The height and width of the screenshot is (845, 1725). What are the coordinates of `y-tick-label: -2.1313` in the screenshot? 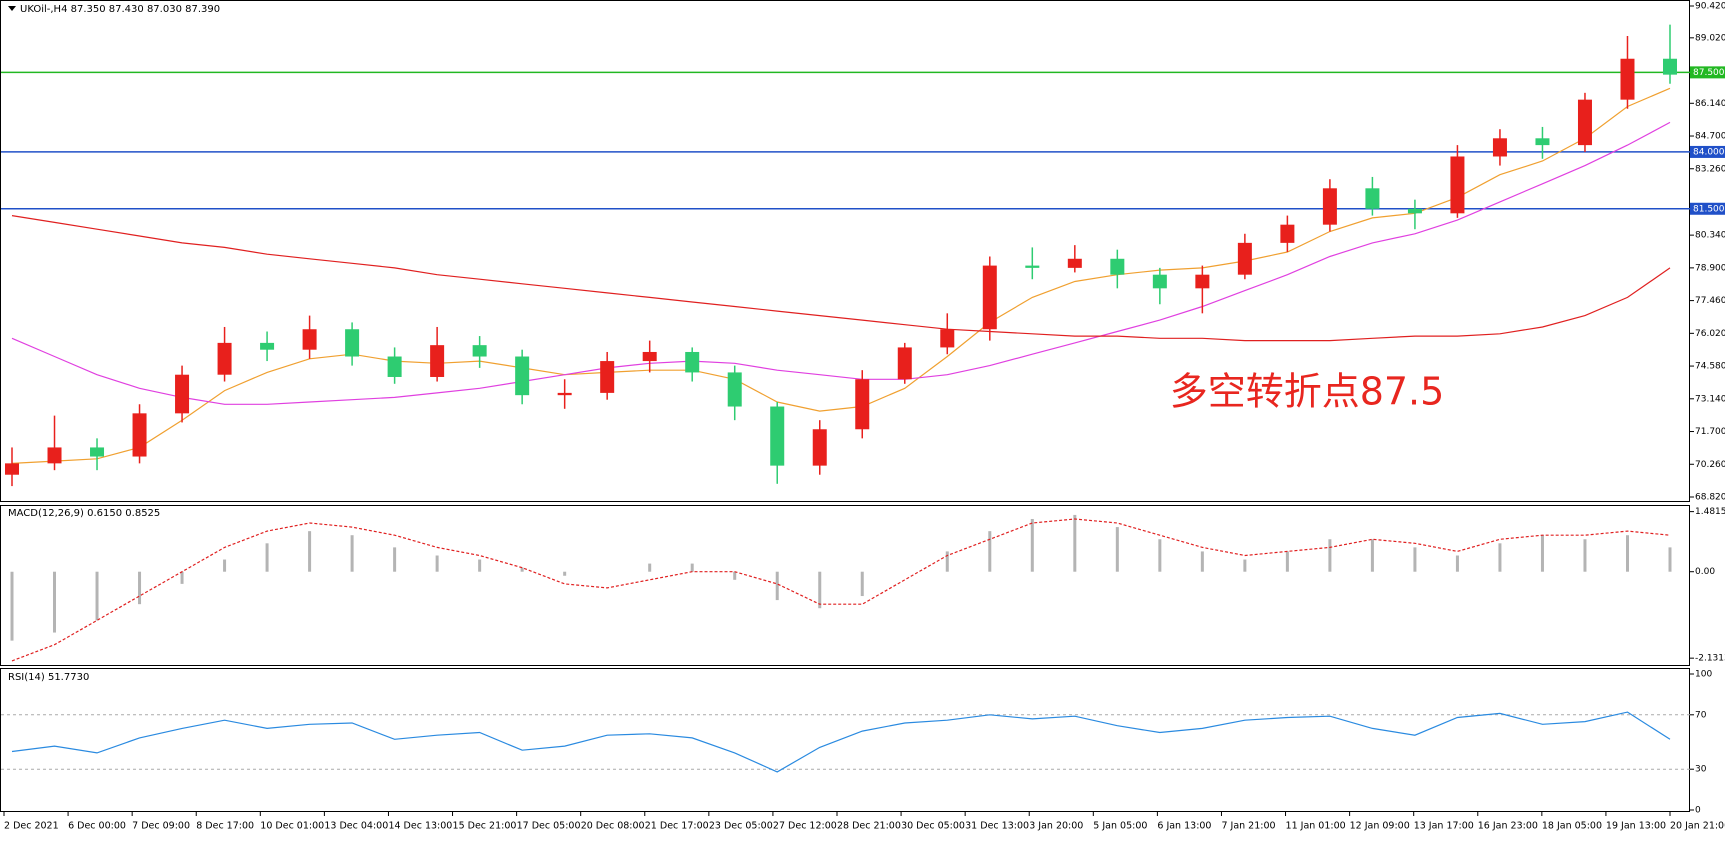 It's located at (1710, 659).